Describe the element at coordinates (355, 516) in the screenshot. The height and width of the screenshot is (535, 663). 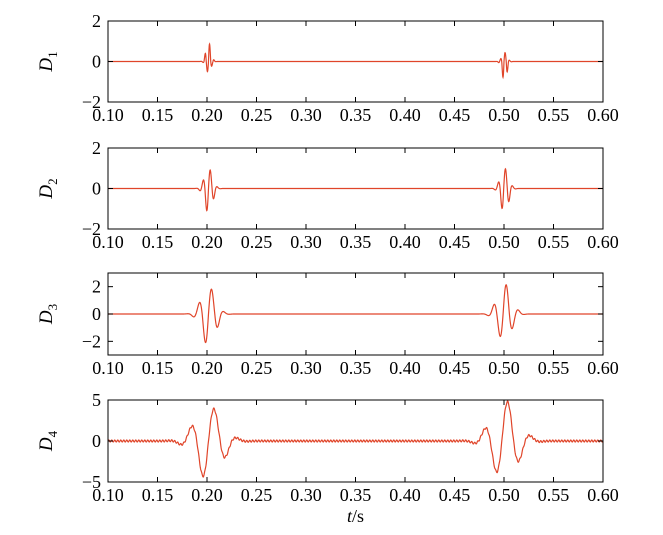
I see `x-axis-label: t/s` at that location.